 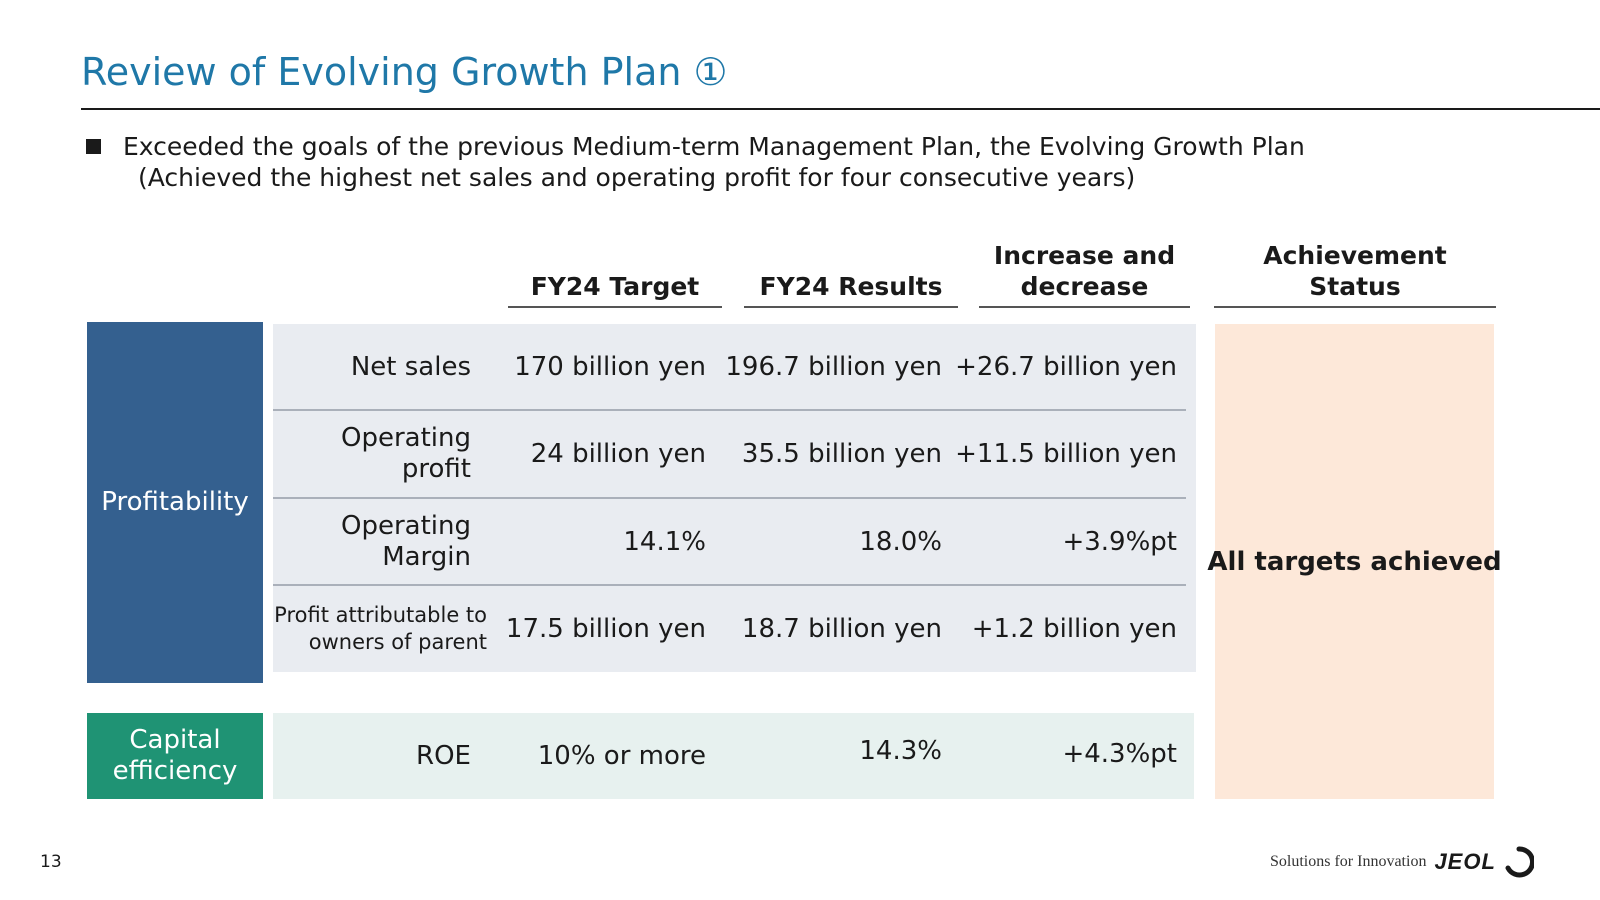 I want to click on achievement-status: All targets achieved, so click(x=1354, y=561).